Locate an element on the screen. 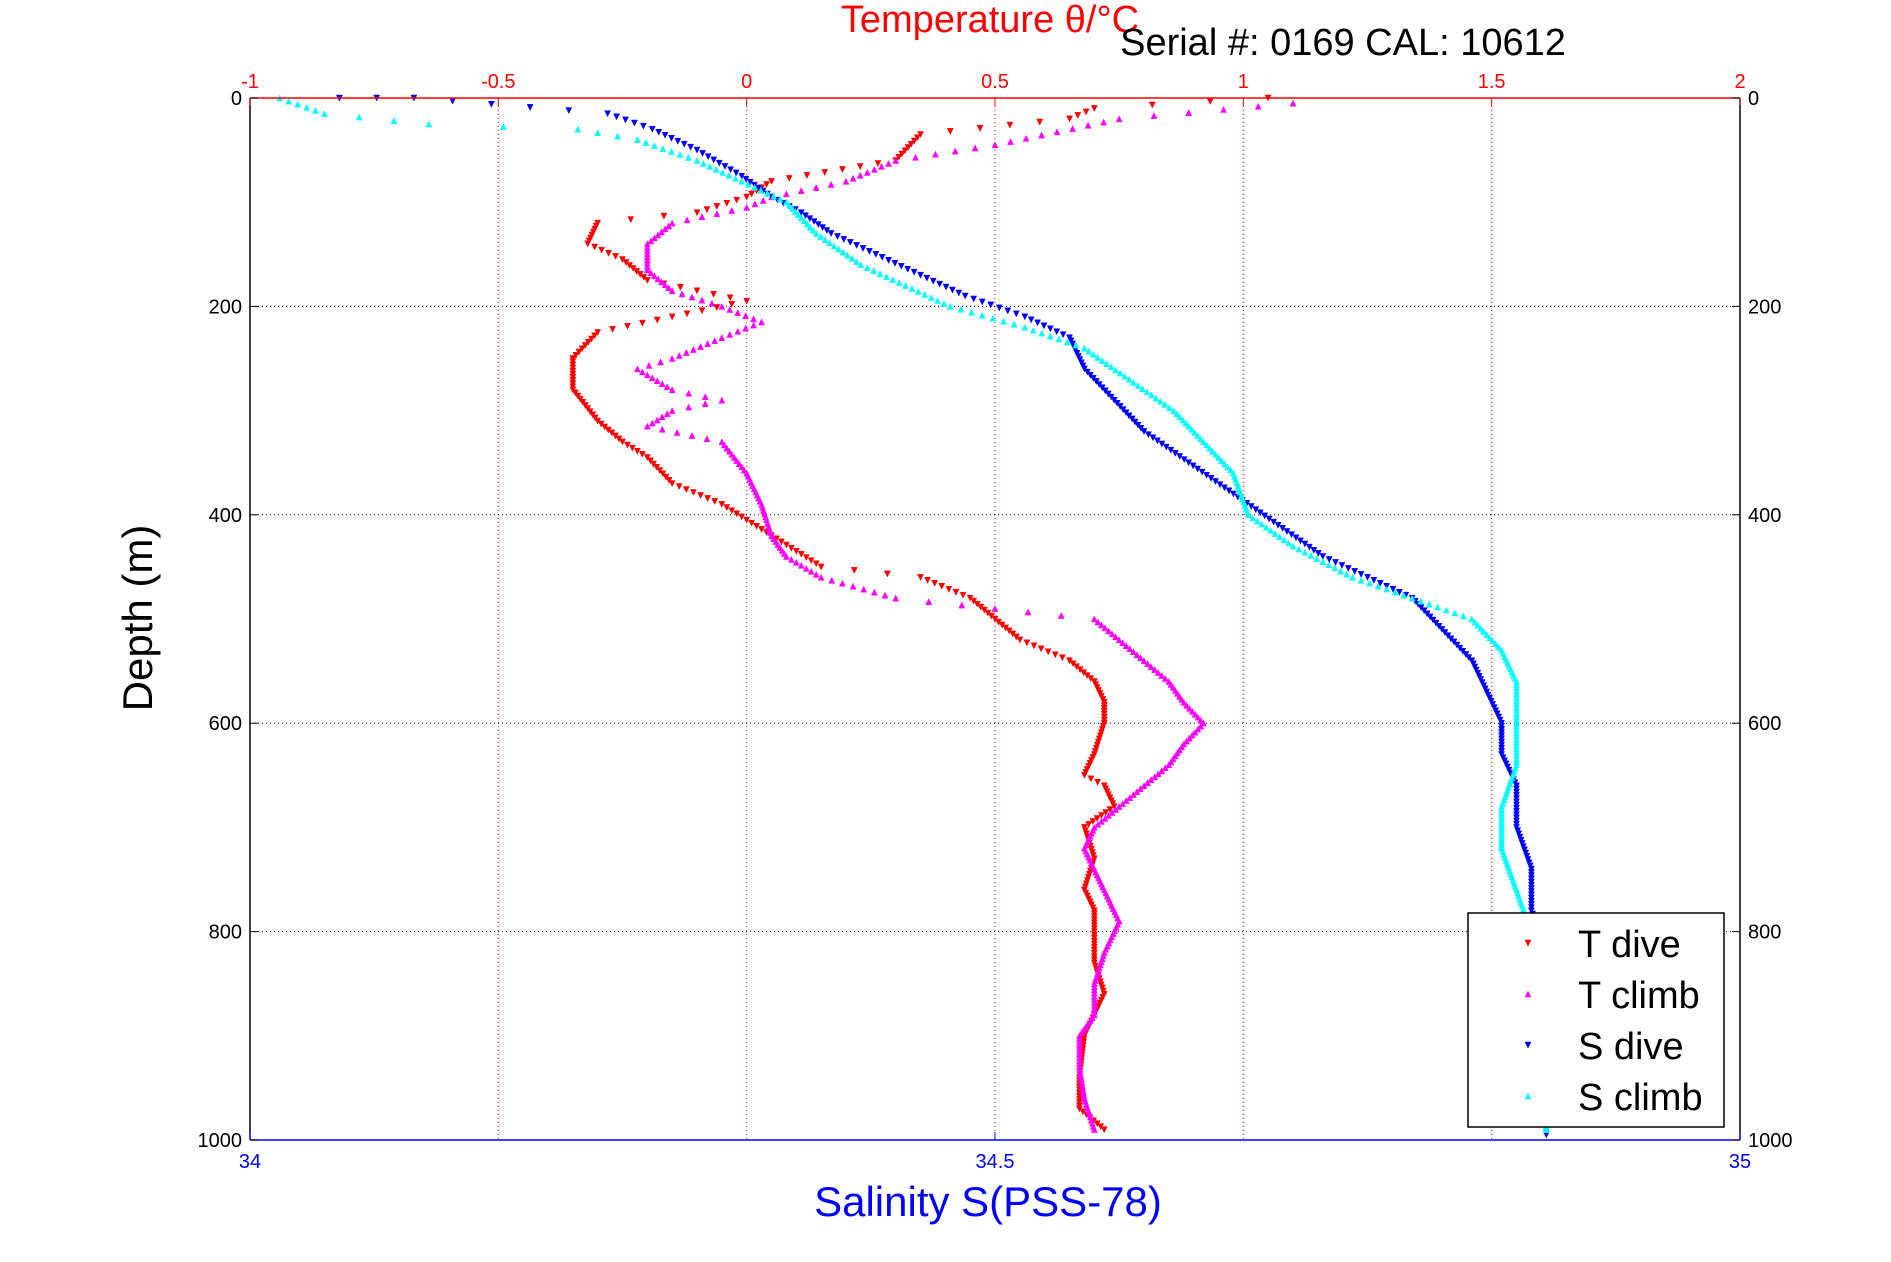  top-tick-label: 1 is located at coordinates (1243, 82).